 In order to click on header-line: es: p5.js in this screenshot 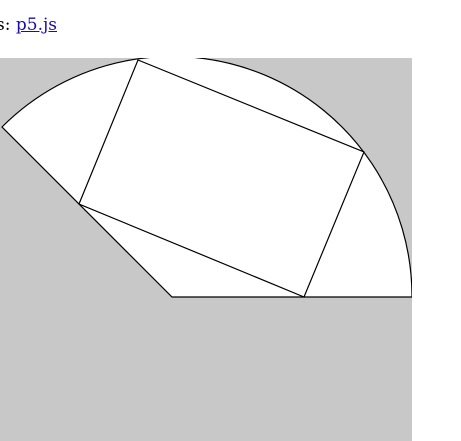, I will do `click(28, 25)`.